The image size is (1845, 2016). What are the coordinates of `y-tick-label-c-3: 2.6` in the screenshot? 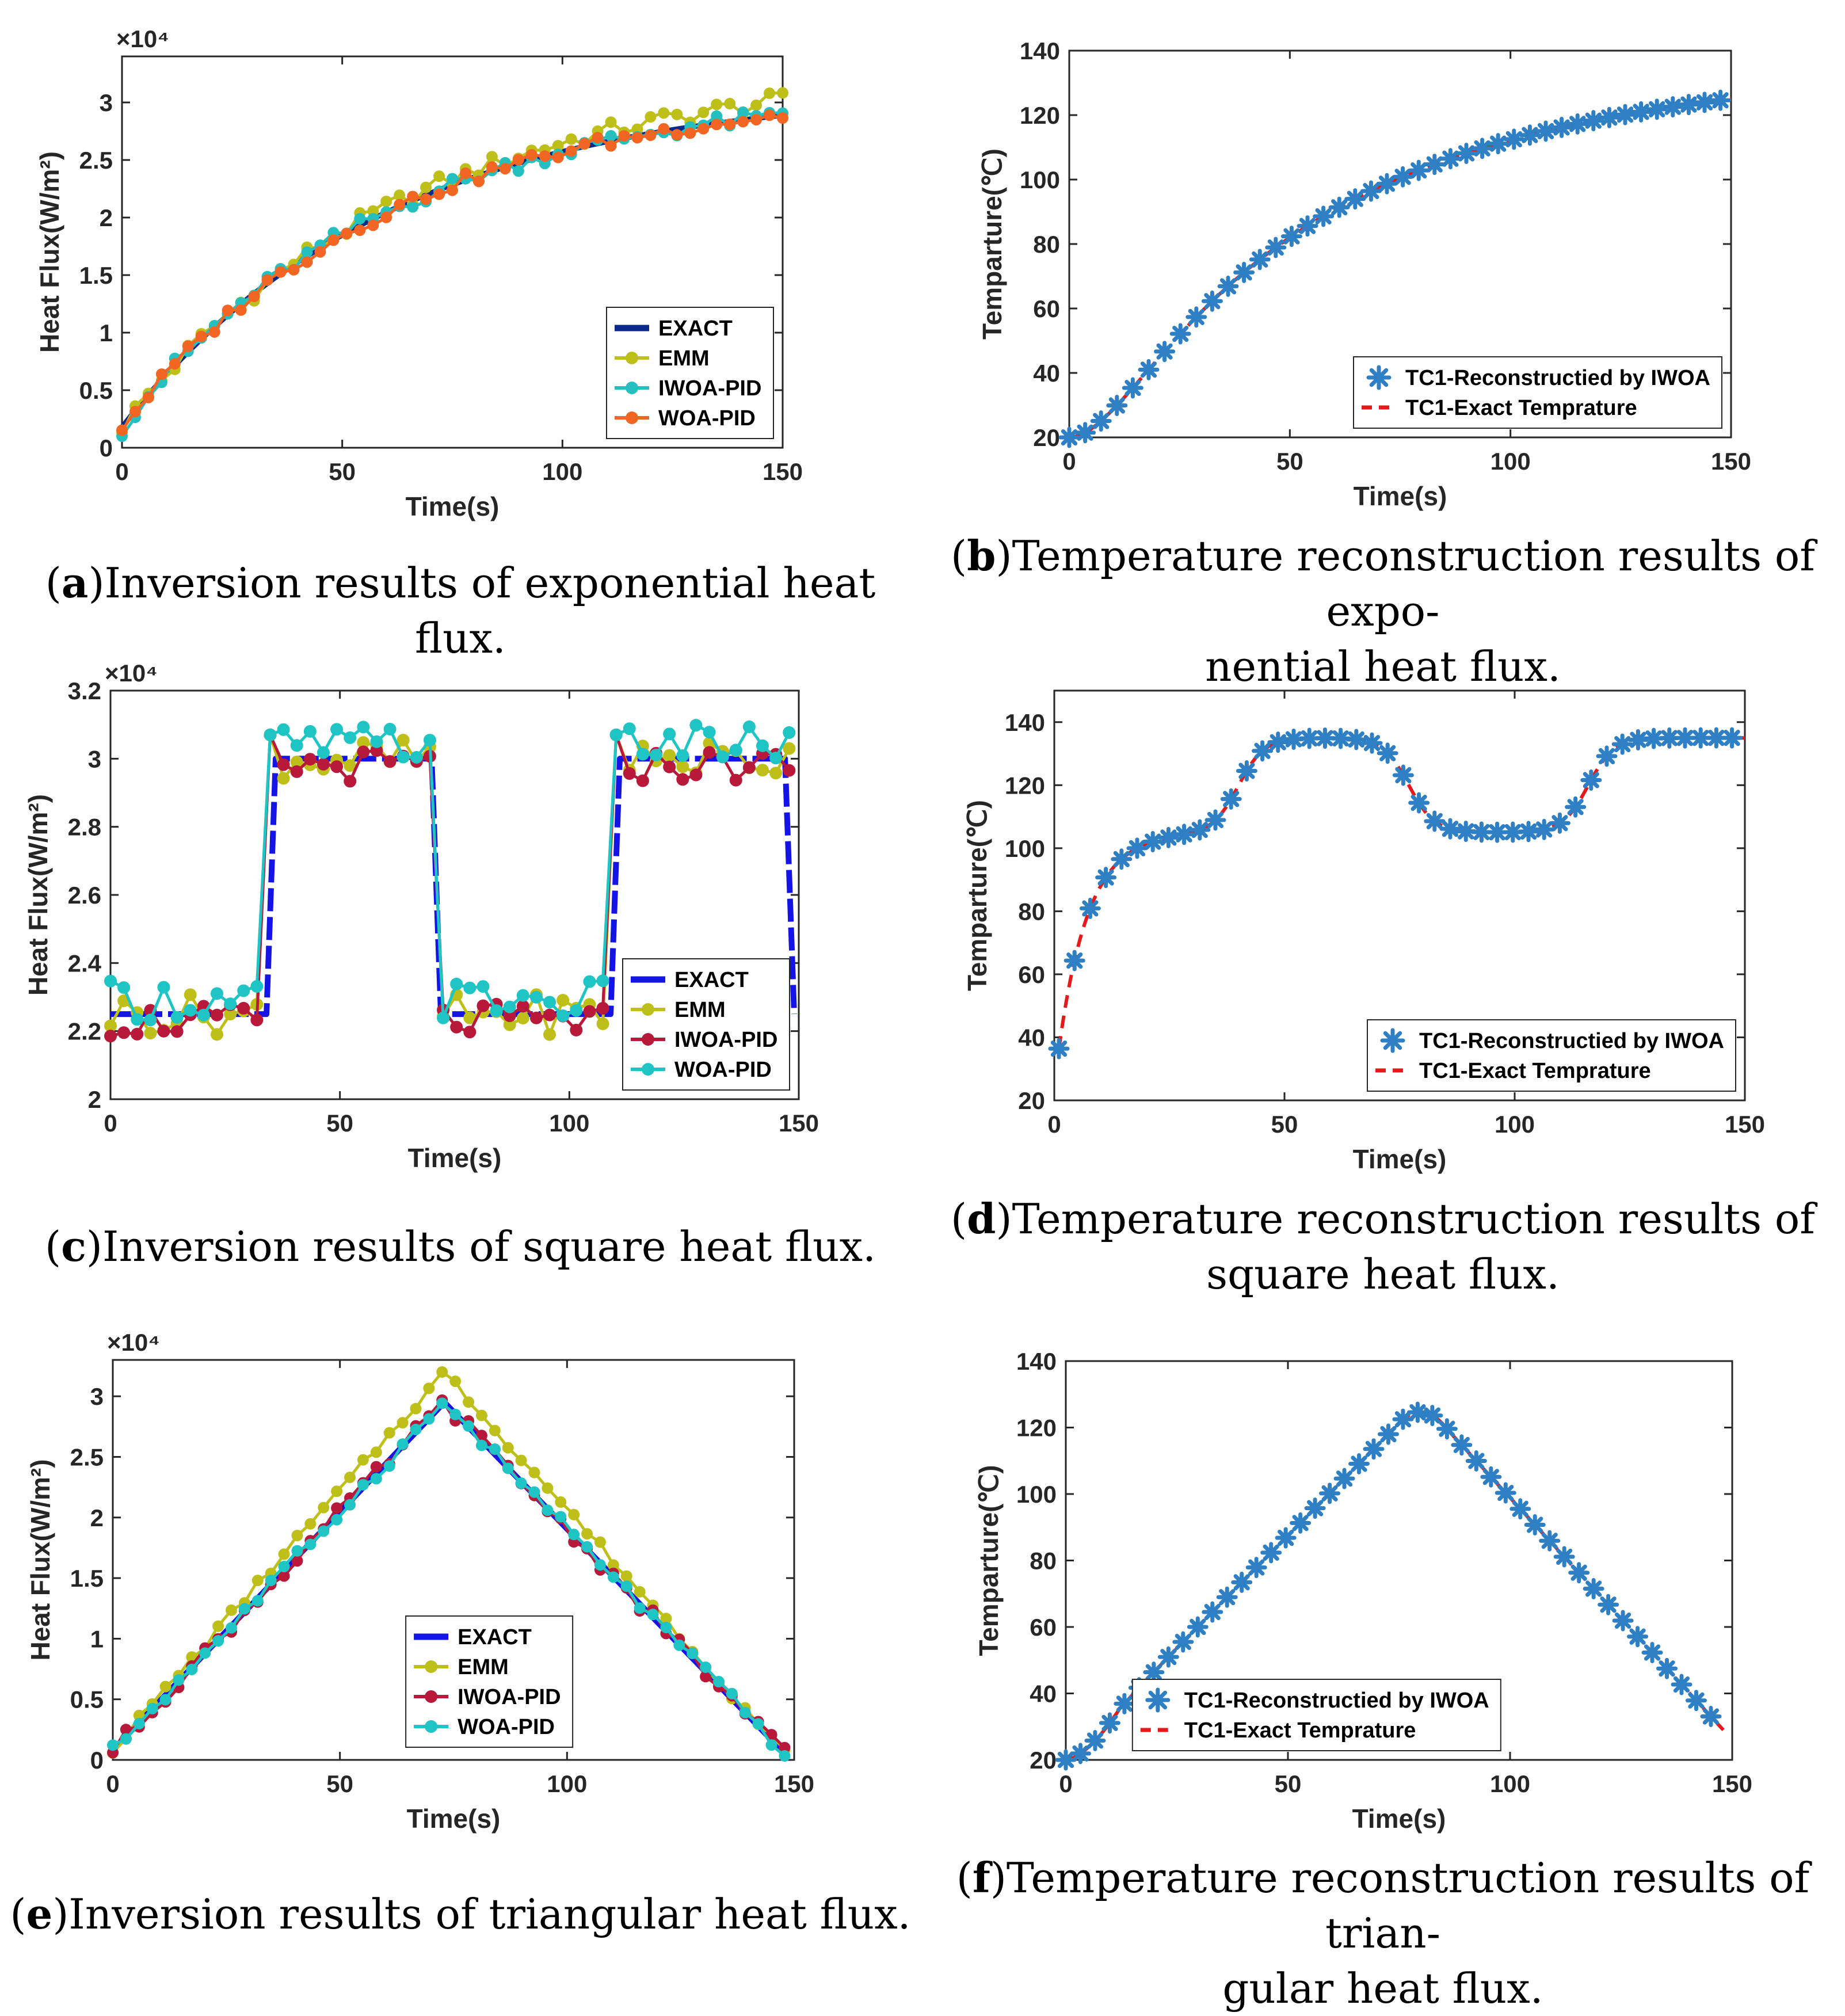 It's located at (84, 895).